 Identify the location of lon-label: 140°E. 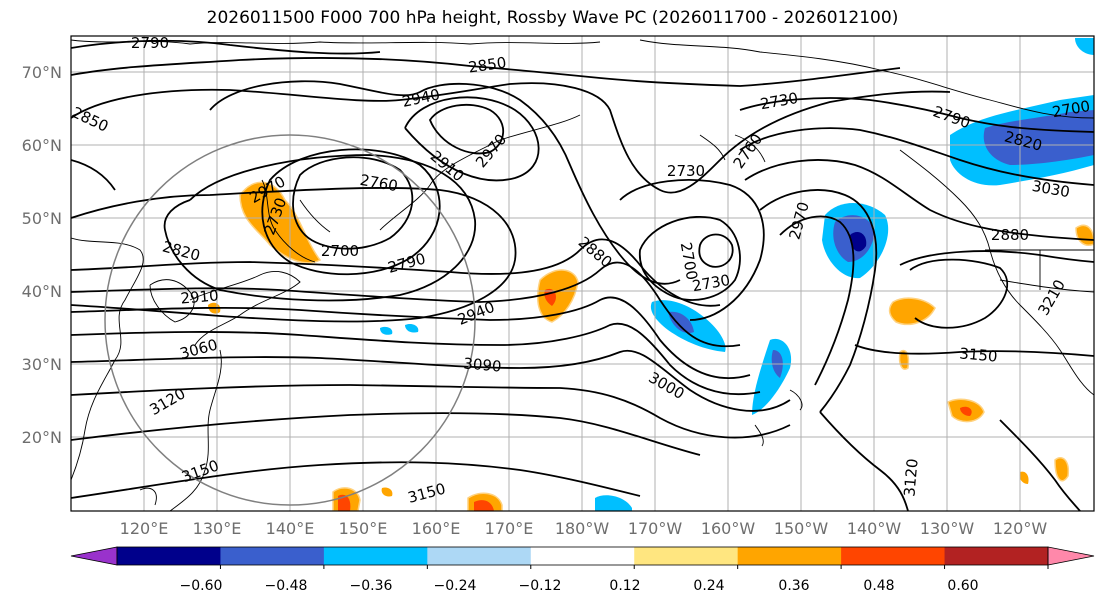
(290, 528).